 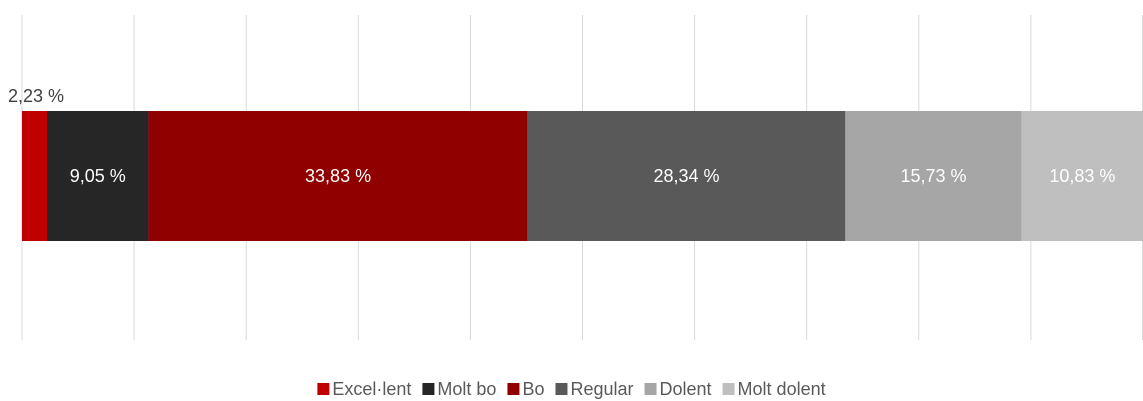 I want to click on legend-label: Molt dolent, so click(x=782, y=389).